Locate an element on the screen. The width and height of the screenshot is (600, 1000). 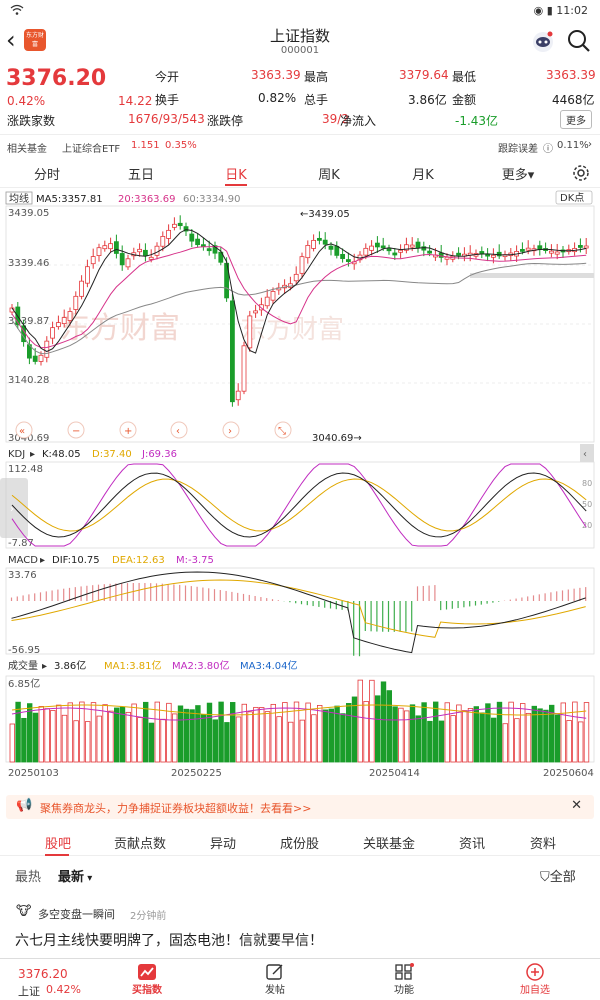
kdj-bottom: -7.87 is located at coordinates (21, 543).